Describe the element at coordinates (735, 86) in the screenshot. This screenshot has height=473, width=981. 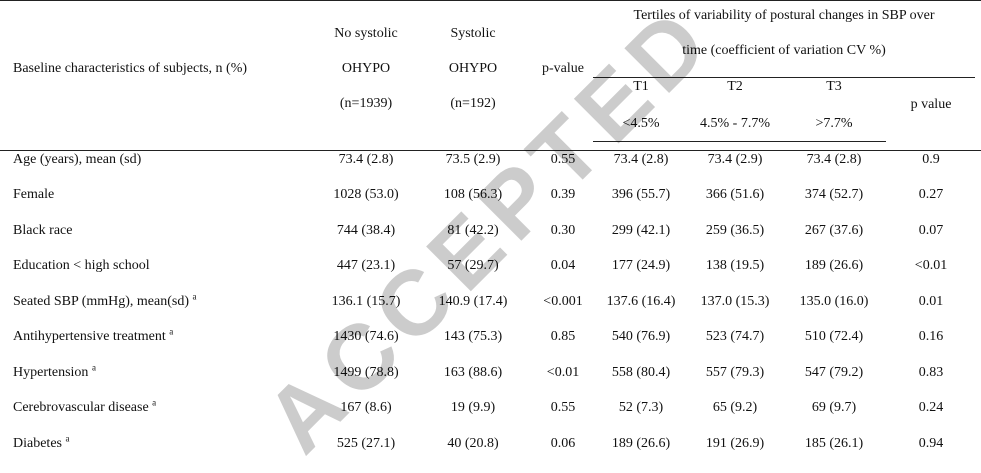
I see `header-t2: T2` at that location.